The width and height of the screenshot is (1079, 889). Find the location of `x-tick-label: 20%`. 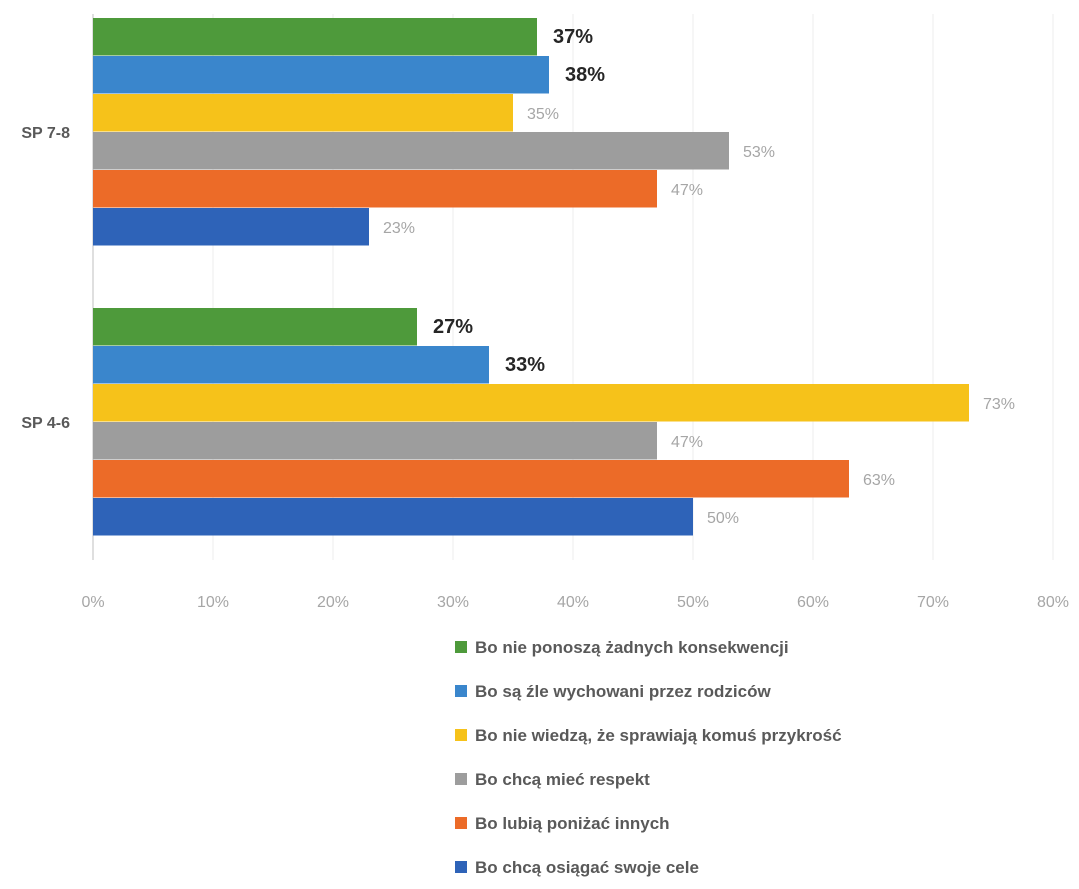

x-tick-label: 20% is located at coordinates (333, 602).